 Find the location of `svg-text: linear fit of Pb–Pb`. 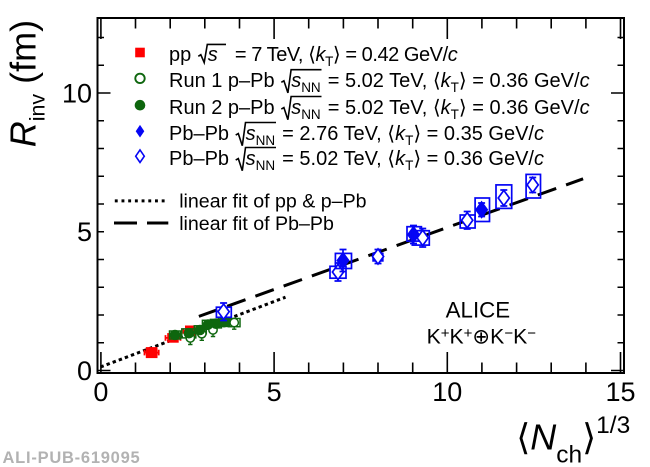

svg-text: linear fit of Pb–Pb is located at coordinates (256, 224).